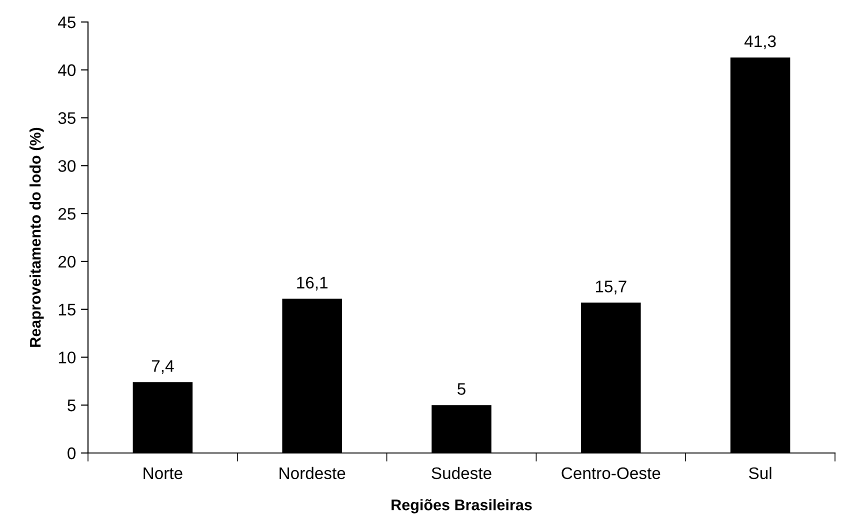  Describe the element at coordinates (163, 474) in the screenshot. I see `x-tick-label: Norte` at that location.